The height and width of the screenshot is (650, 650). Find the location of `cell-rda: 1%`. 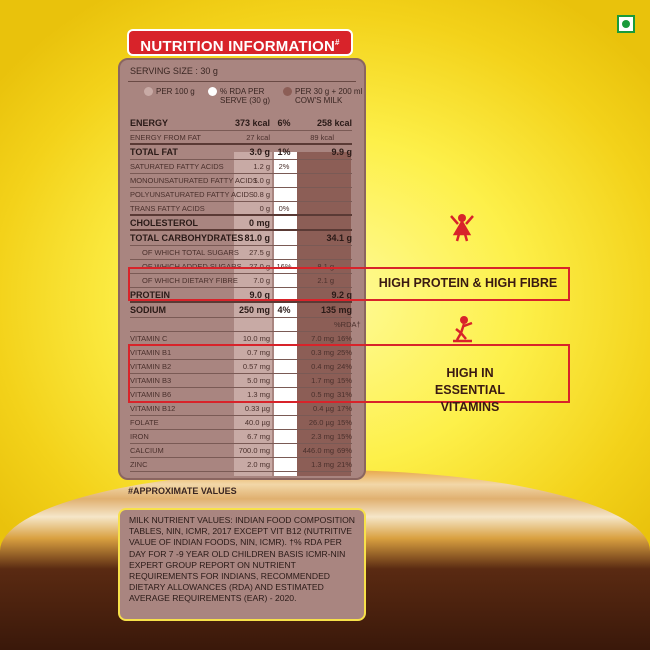

cell-rda: 1% is located at coordinates (284, 152).